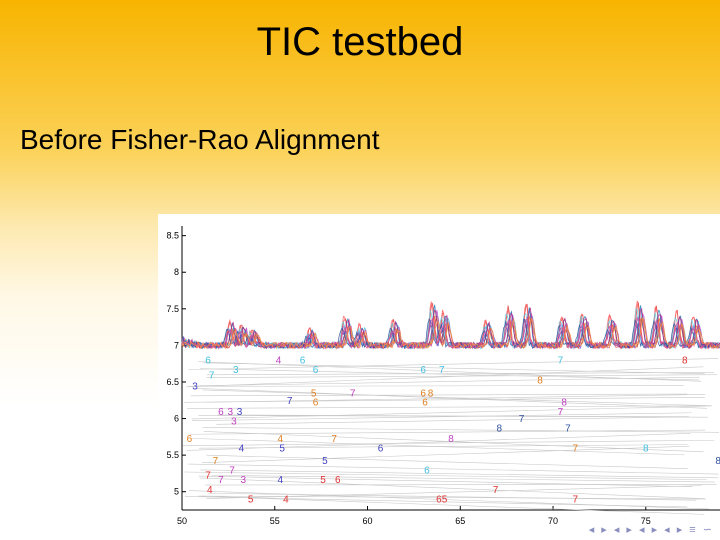 The height and width of the screenshot is (540, 720). Describe the element at coordinates (176, 492) in the screenshot. I see `y-tick-label: 5` at that location.